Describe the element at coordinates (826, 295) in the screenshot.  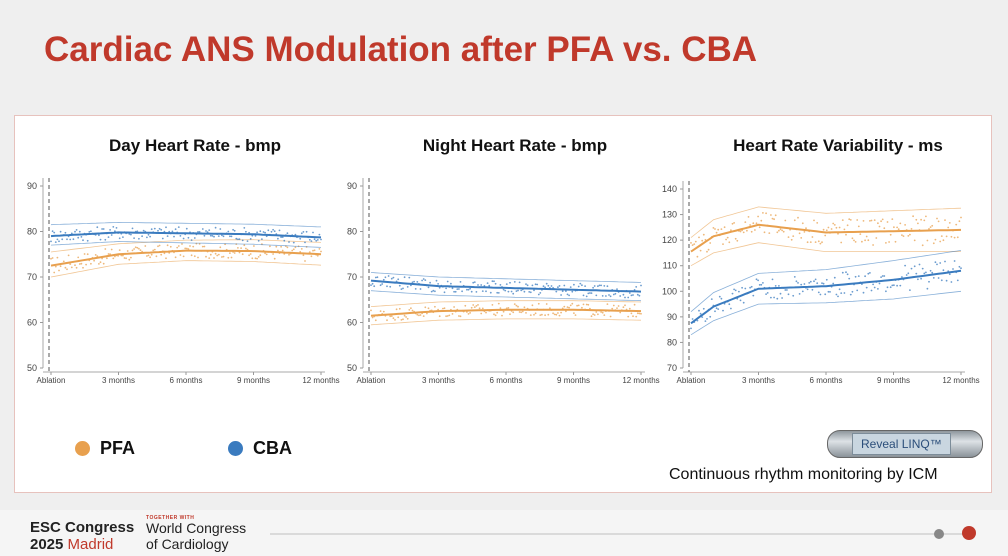
I see `series-cba-points` at that location.